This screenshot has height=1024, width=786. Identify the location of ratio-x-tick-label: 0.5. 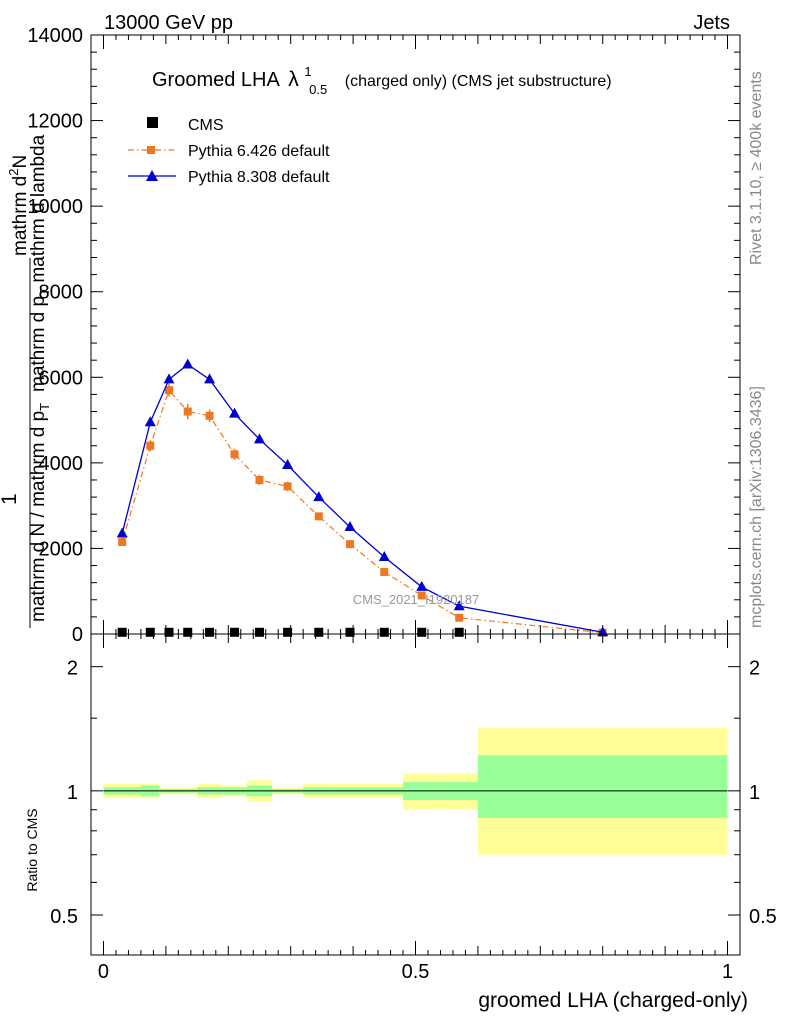
(416, 972).